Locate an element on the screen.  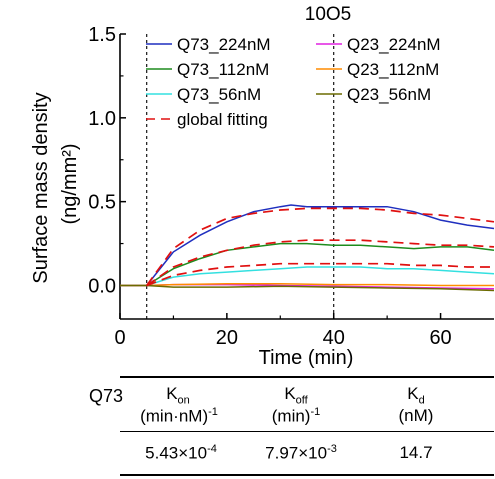
chart-title: 10O5 is located at coordinates (328, 14).